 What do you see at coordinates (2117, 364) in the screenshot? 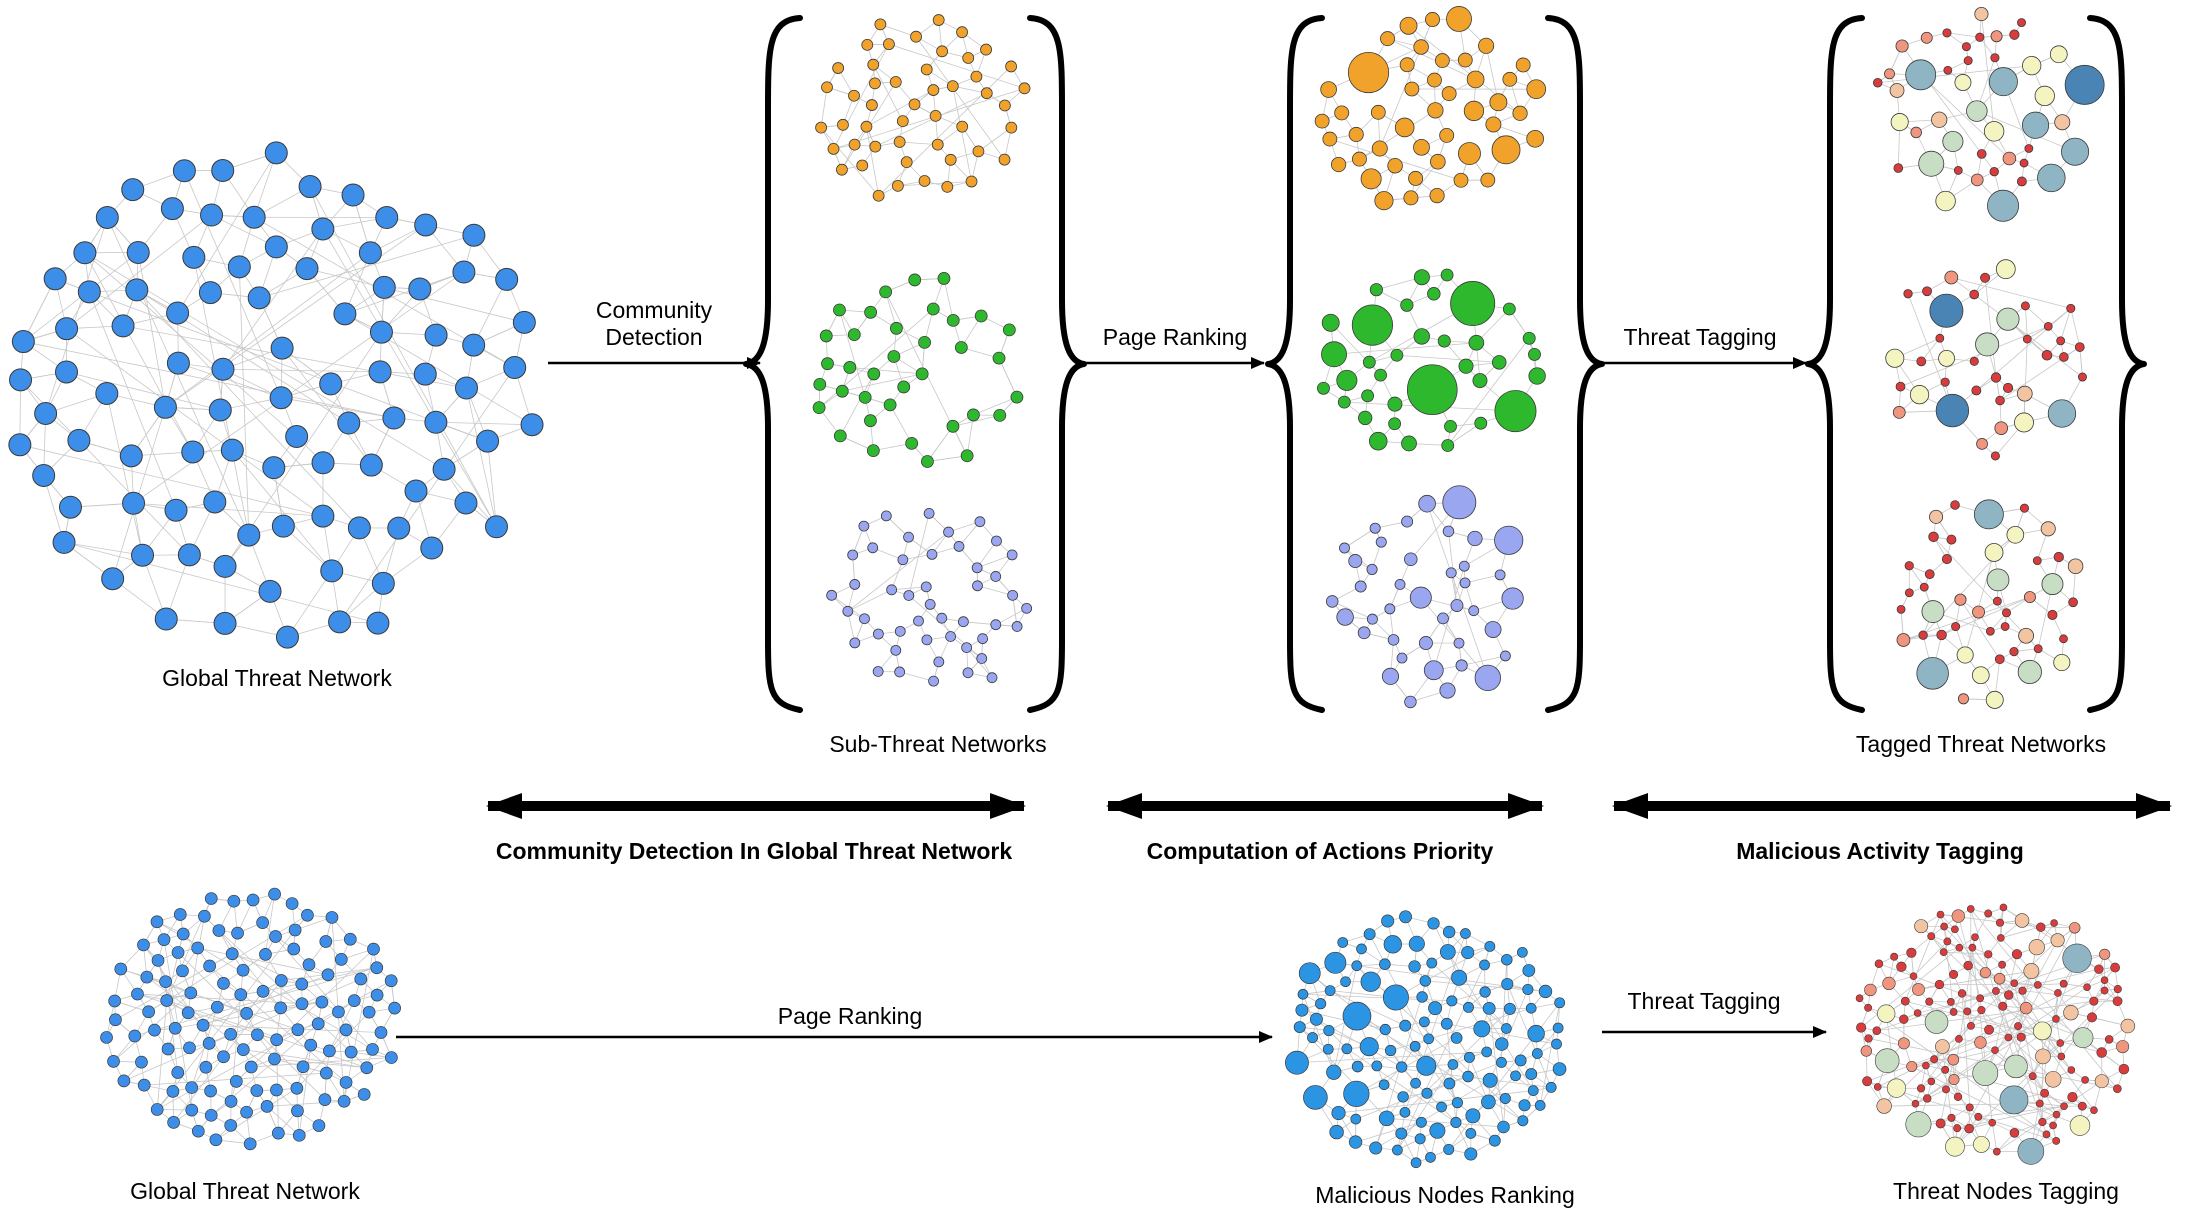
I see `right-brace-tagged` at bounding box center [2117, 364].